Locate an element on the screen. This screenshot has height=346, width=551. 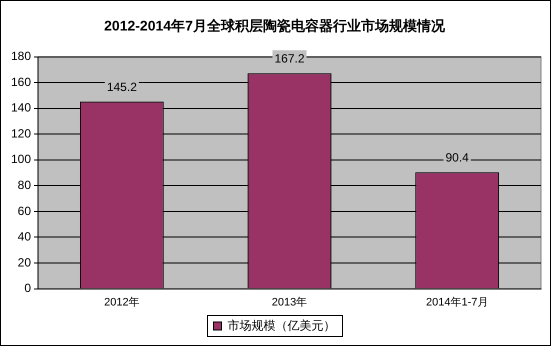
data-label: 145.2 is located at coordinates (122, 87).